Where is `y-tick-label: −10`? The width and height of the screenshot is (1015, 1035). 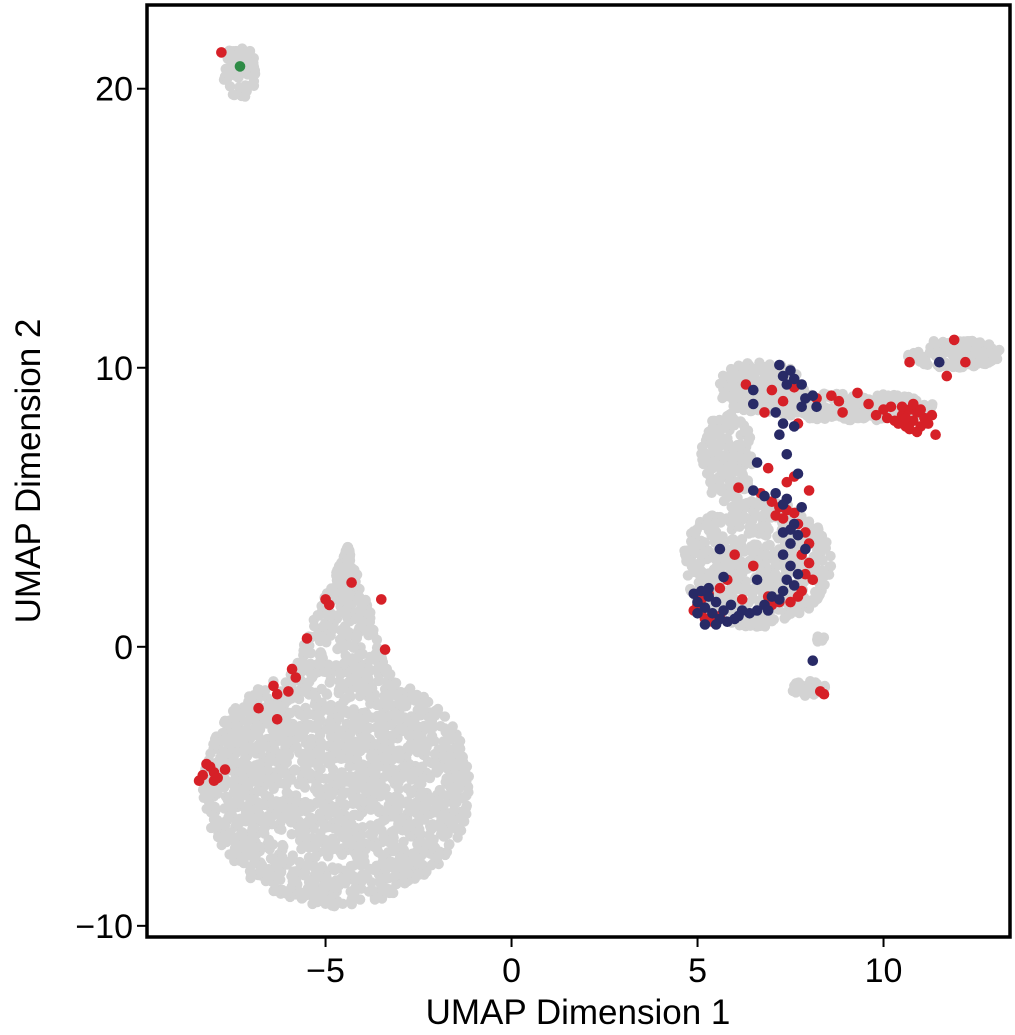
y-tick-label: −10 is located at coordinates (104, 927).